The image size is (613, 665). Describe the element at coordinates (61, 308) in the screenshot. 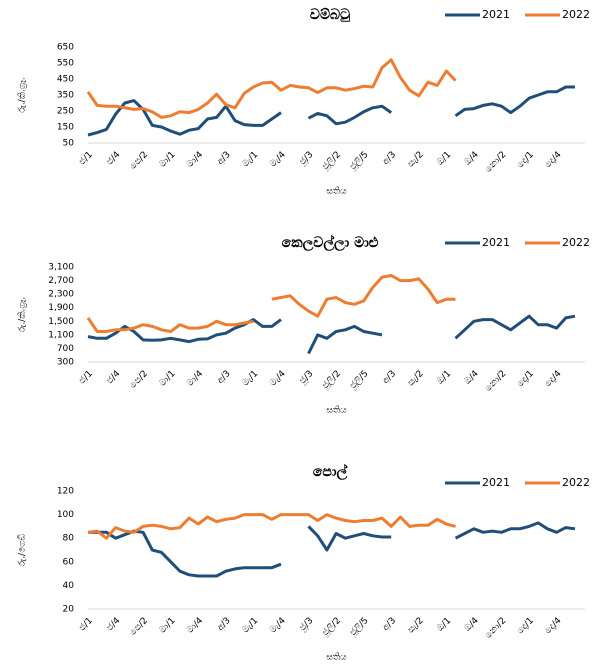

I see `y-tick-label: 1,900` at that location.